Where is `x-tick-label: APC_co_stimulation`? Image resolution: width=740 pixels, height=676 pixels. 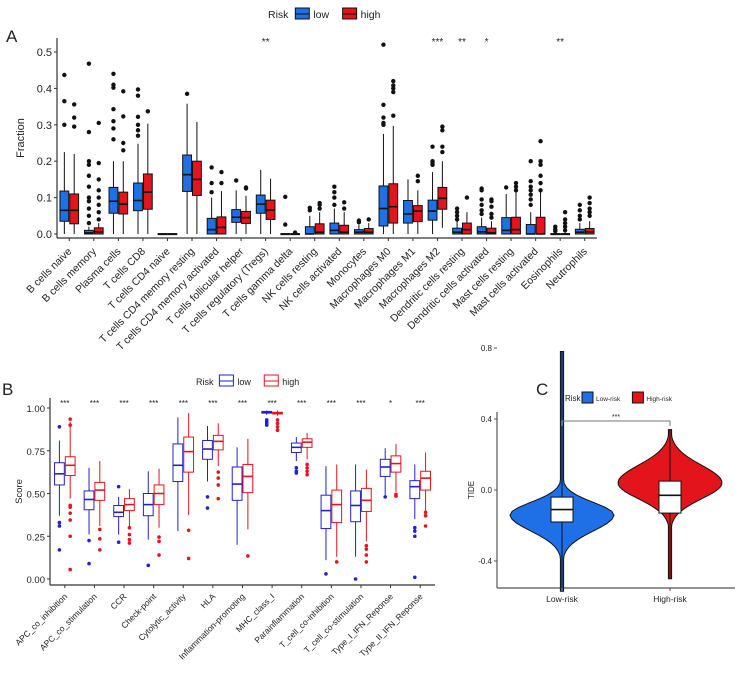
x-tick-label: APC_co_stimulation is located at coordinates (68, 621).